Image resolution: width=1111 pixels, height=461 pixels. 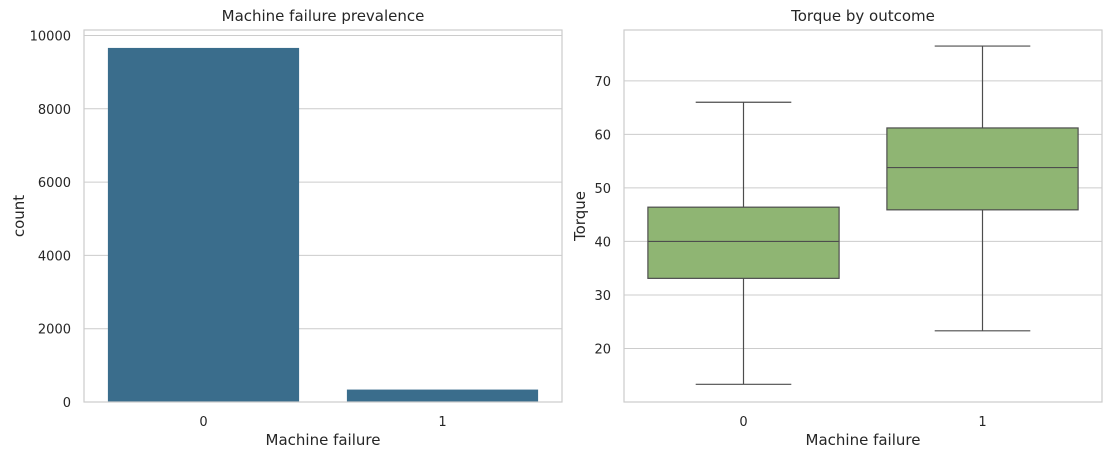 I want to click on bar-y-tick-label: 8000, so click(x=54, y=110).